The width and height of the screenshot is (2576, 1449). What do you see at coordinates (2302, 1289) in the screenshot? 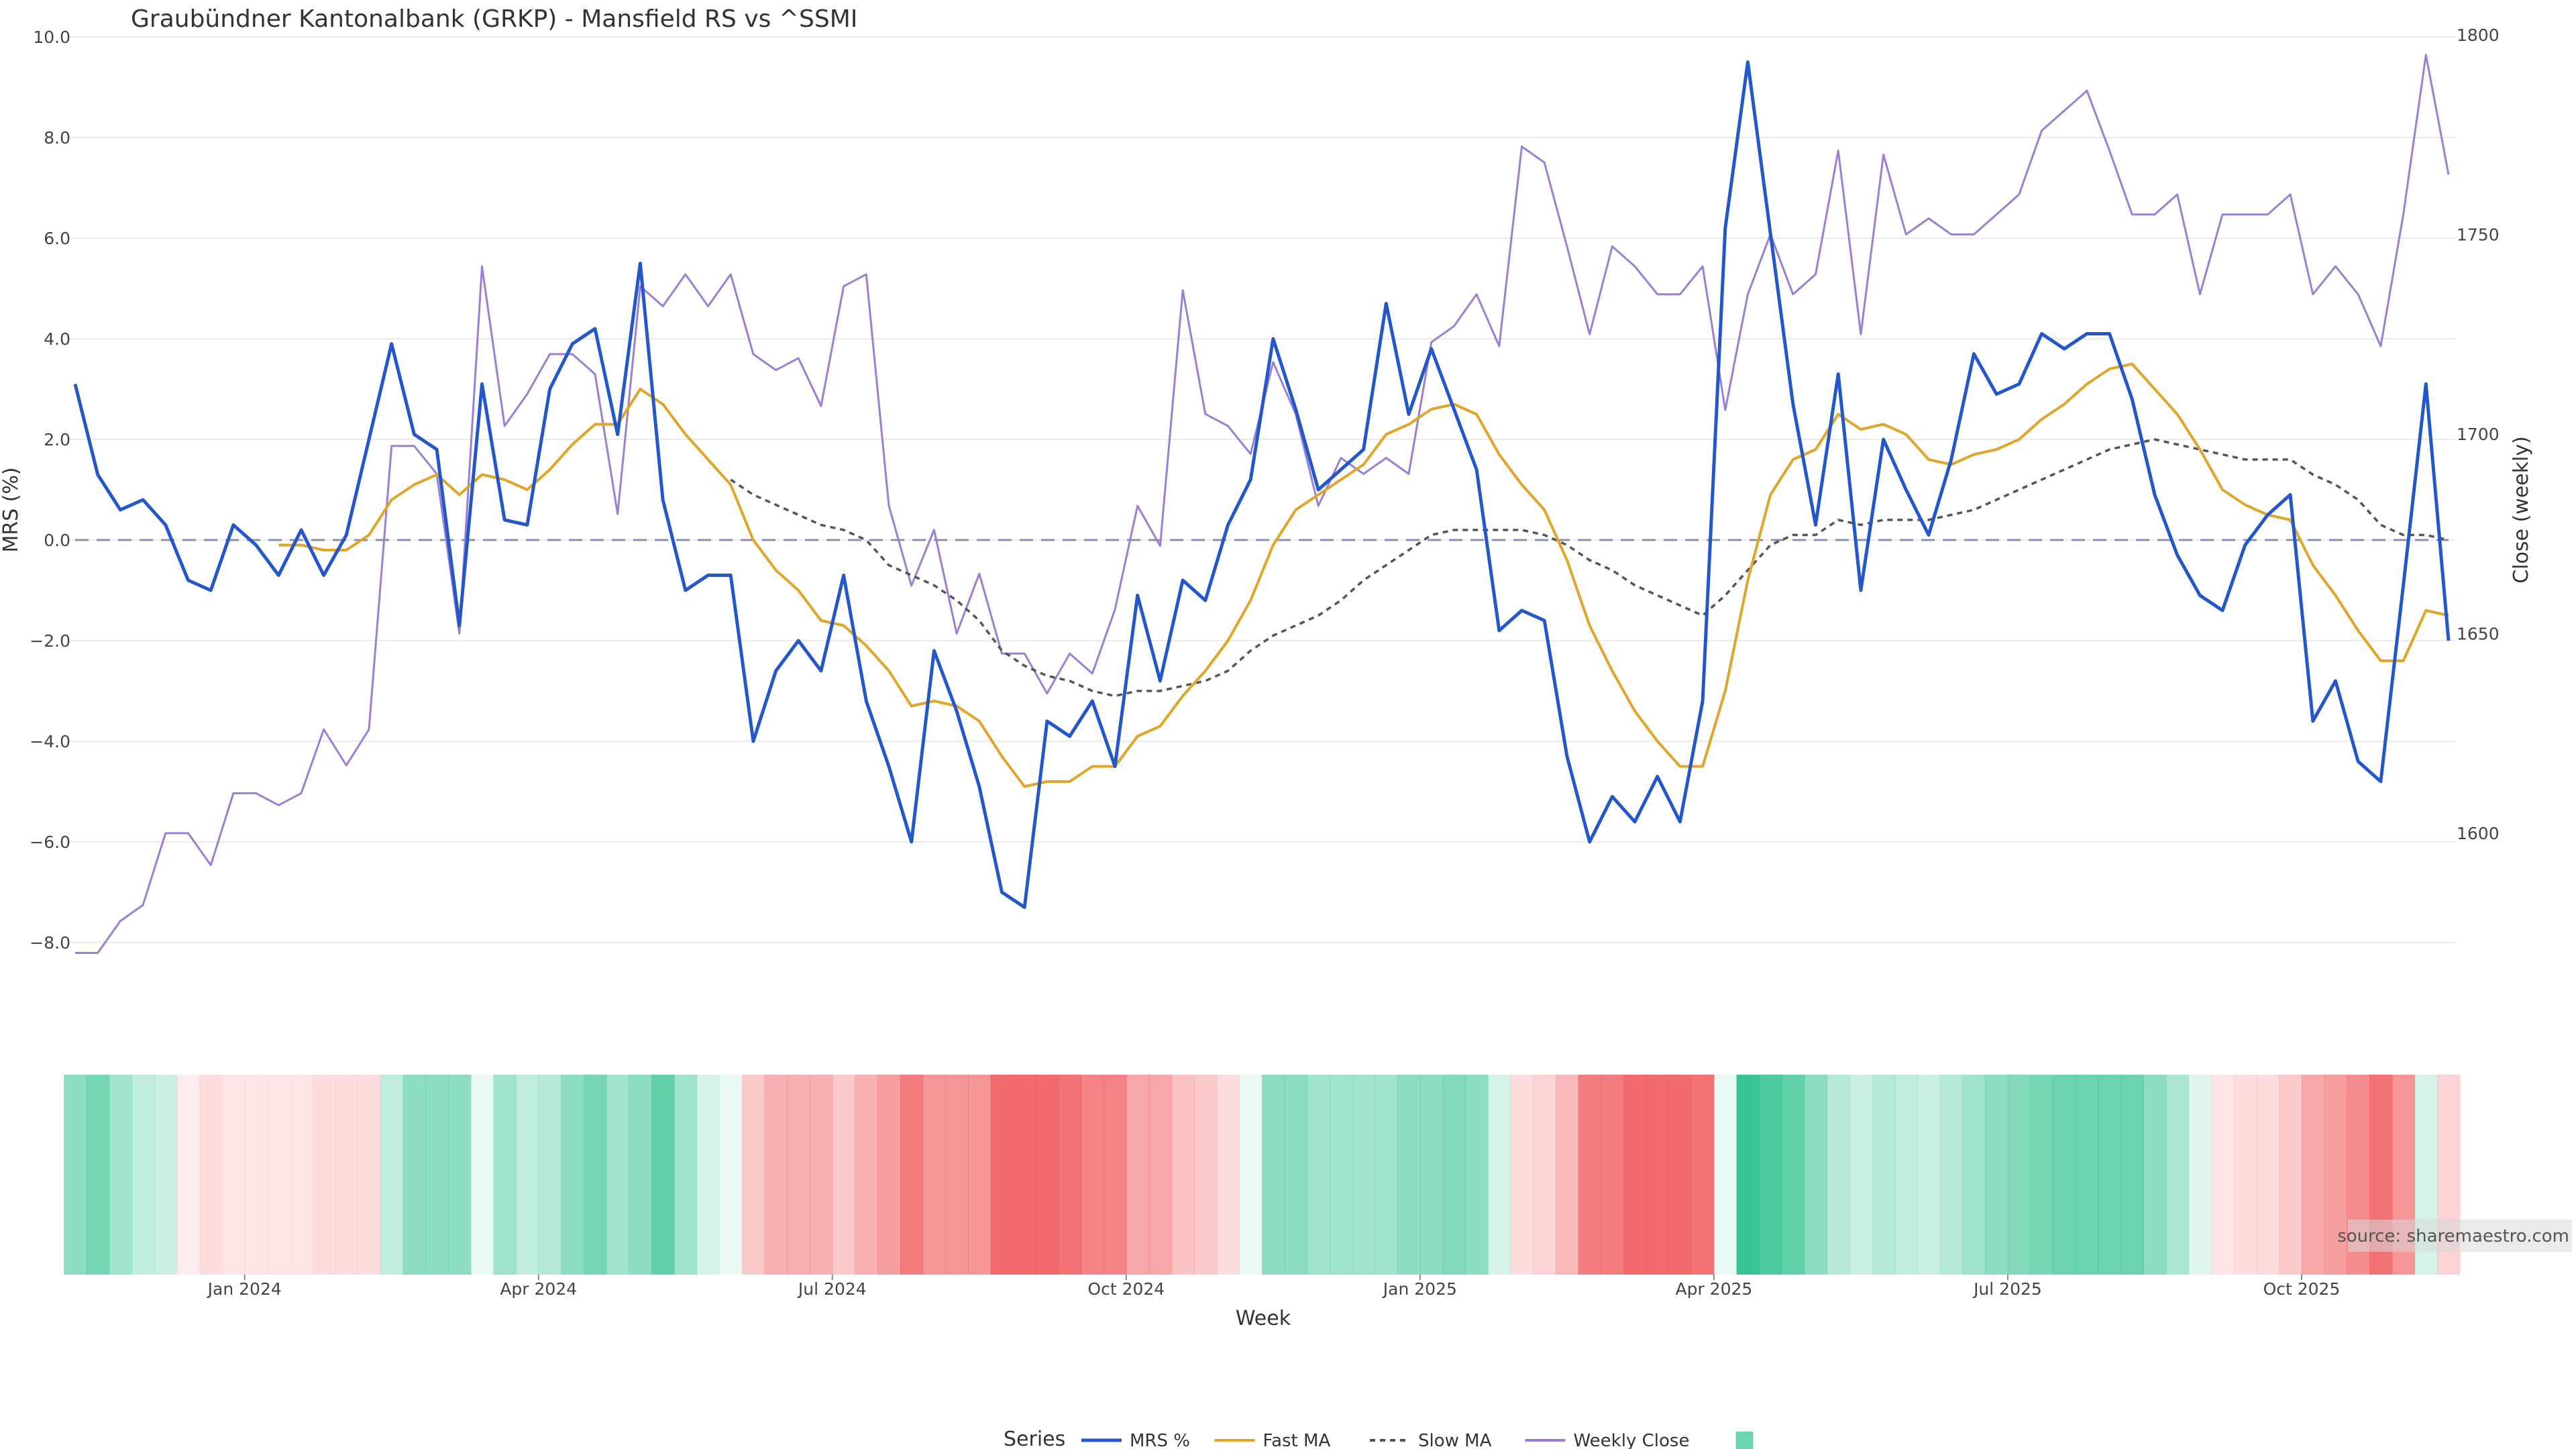
I see `x-tick-label: Oct 2025` at bounding box center [2302, 1289].